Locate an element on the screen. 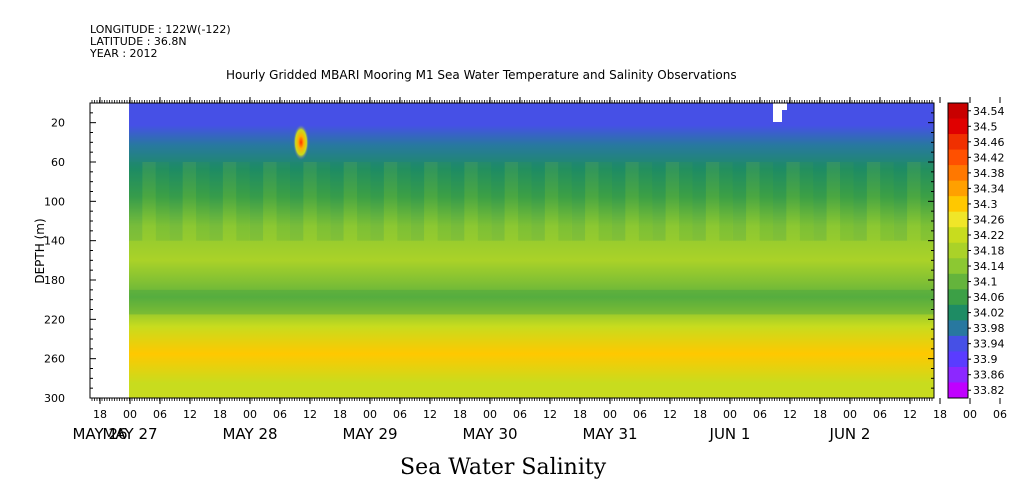 Image resolution: width=1009 pixels, height=504 pixels. y-tick-label: 60 is located at coordinates (58, 162).